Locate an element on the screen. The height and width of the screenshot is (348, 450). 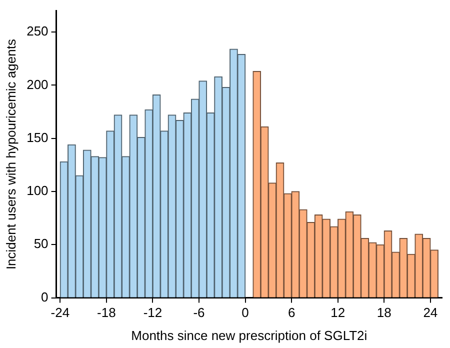
x-axis-title: Months since new prescription of SGLT2i is located at coordinates (249, 335).